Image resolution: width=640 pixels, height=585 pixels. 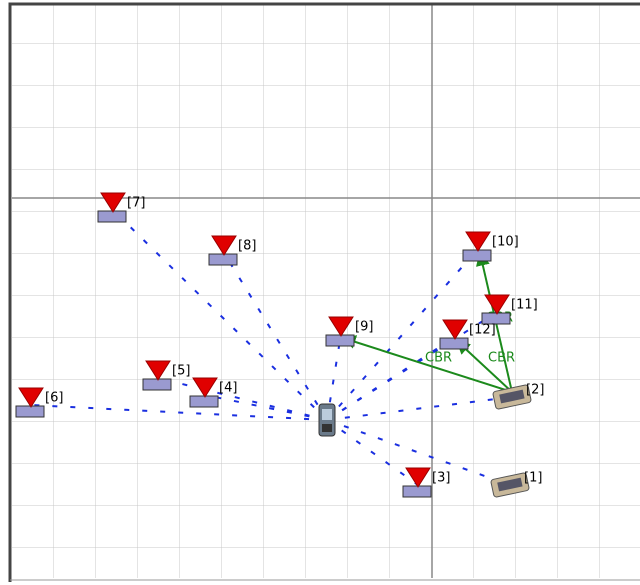 I want to click on node-label: [2], so click(x=535, y=390).